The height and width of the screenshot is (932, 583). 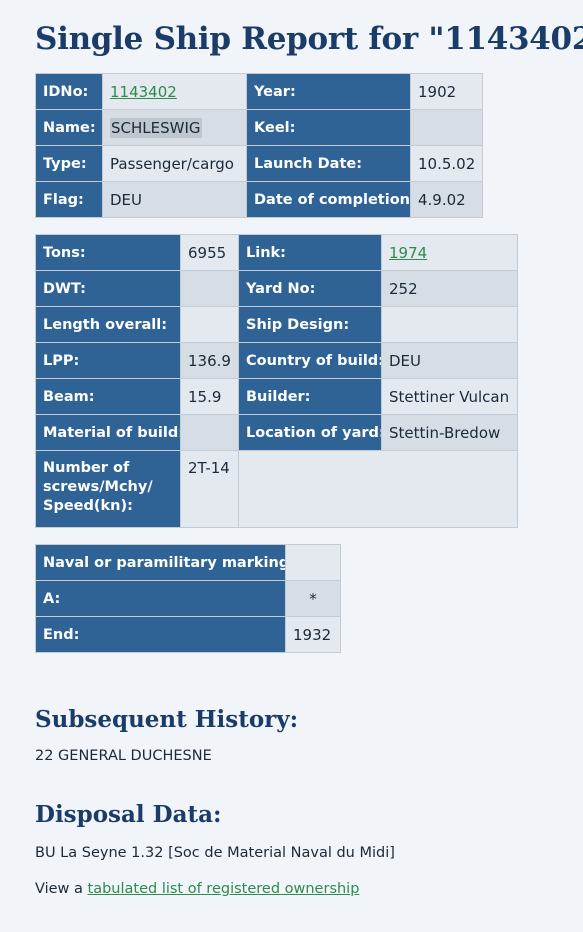 I want to click on empty-cell, so click(x=378, y=489).